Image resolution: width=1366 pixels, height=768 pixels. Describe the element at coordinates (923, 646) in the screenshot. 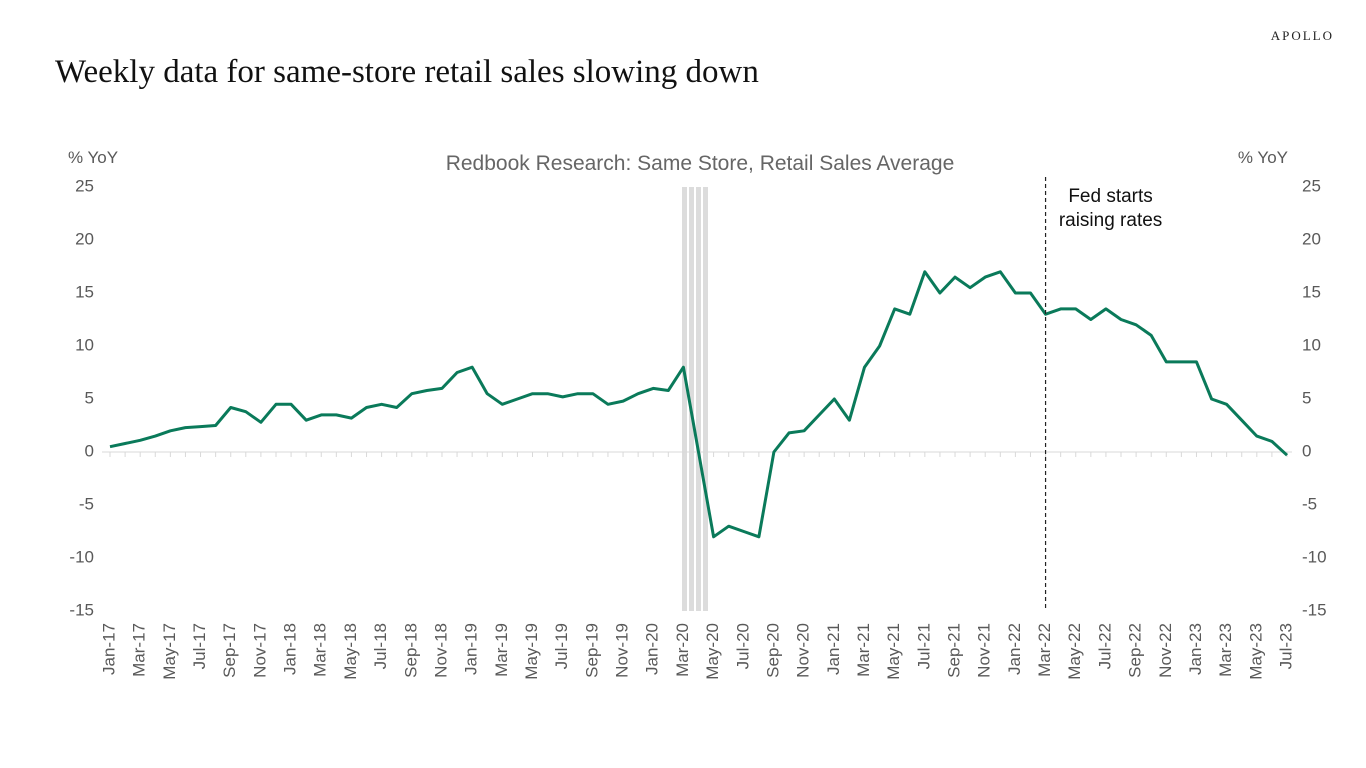

I see `x-tick-label: Jul-21` at that location.